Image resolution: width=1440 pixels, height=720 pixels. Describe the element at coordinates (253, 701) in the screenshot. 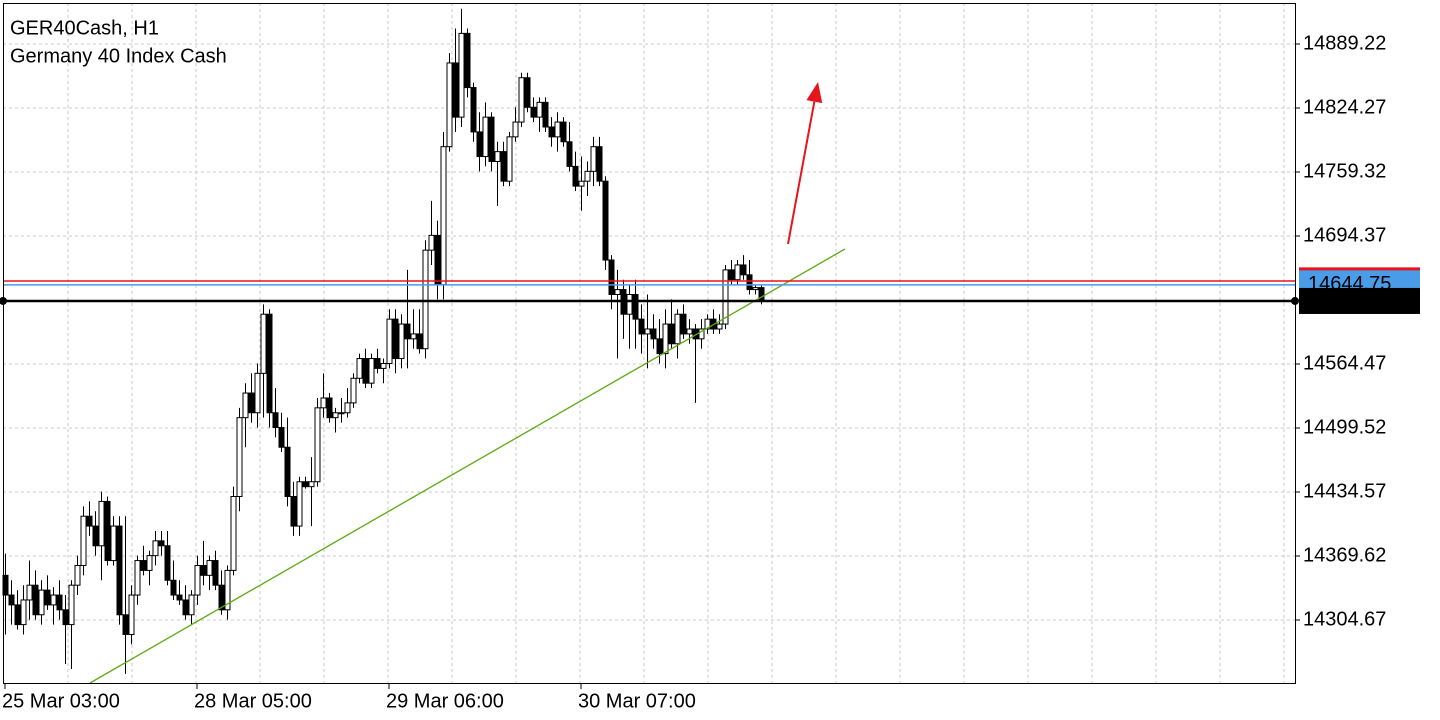

I see `x-tick-label: 28 Mar 05:00` at that location.